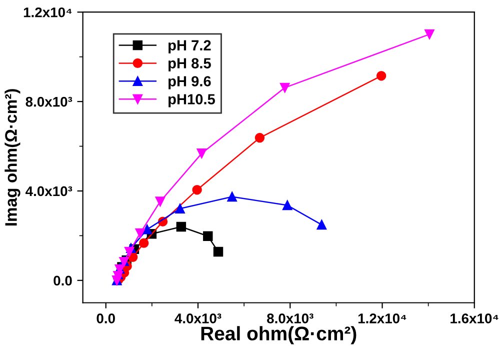 Image resolution: width=502 pixels, height=346 pixels. What do you see at coordinates (198, 319) in the screenshot?
I see `x-tick-label: 4.0x10³` at bounding box center [198, 319].